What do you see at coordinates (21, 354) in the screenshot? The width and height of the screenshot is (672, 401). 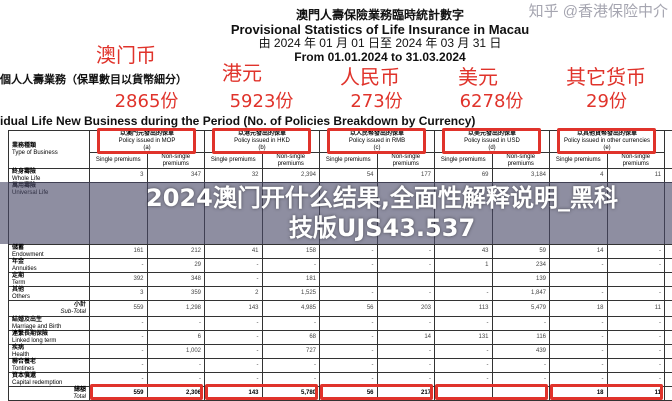 I see `row-label-en: Health` at bounding box center [21, 354].